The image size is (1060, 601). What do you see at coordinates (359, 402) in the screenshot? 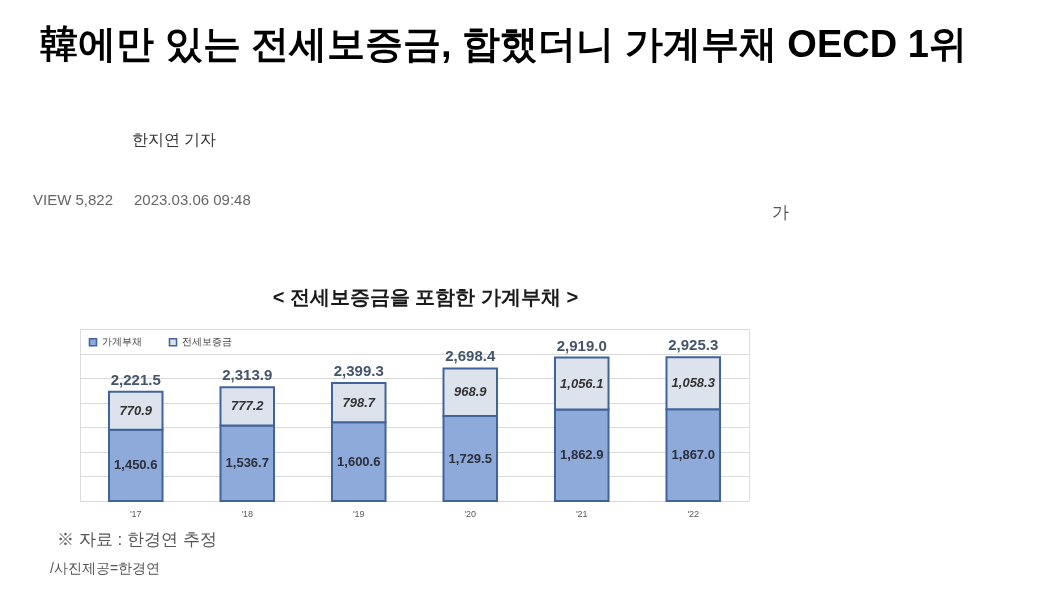
I see `data-label: 798.7` at bounding box center [359, 402].